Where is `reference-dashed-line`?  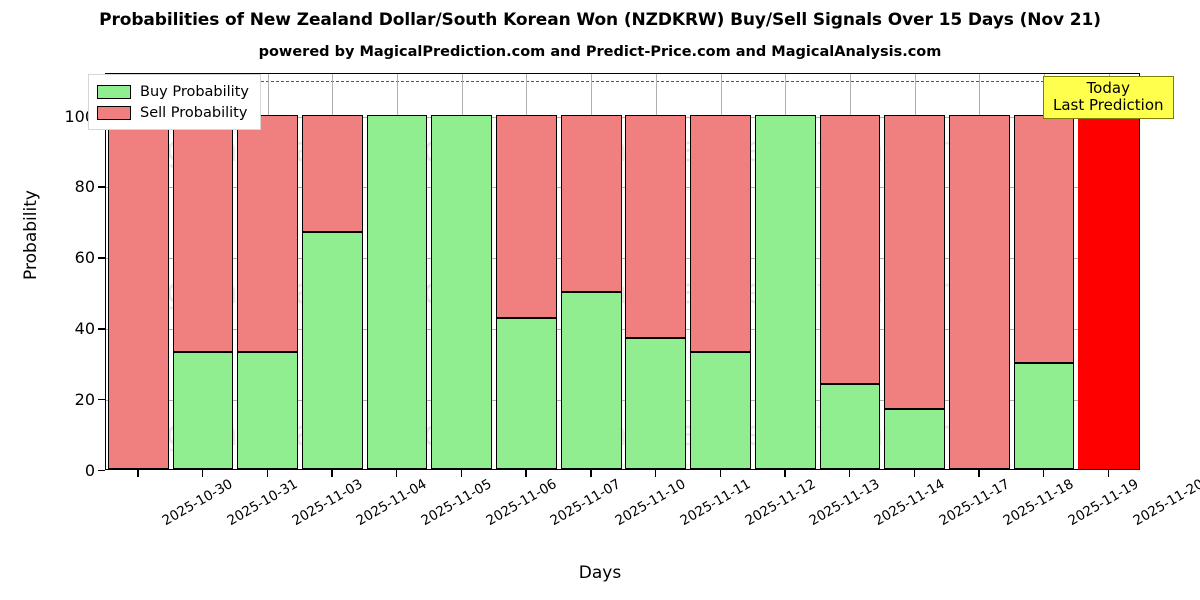
reference-dashed-line is located at coordinates (622, 82).